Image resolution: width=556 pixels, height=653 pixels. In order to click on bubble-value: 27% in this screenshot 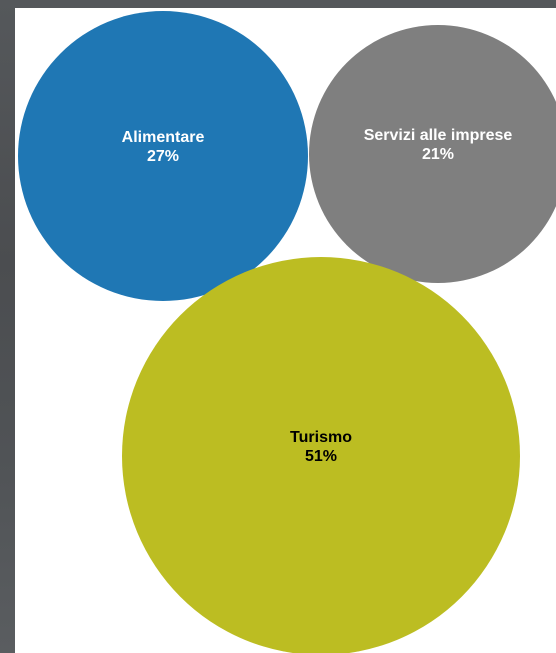, I will do `click(163, 156)`.